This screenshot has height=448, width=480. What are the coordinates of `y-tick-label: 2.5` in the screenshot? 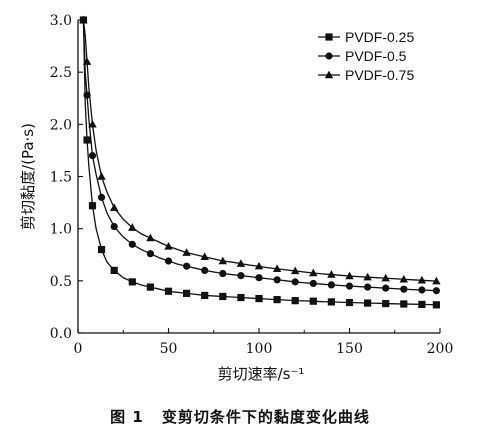 It's located at (61, 73).